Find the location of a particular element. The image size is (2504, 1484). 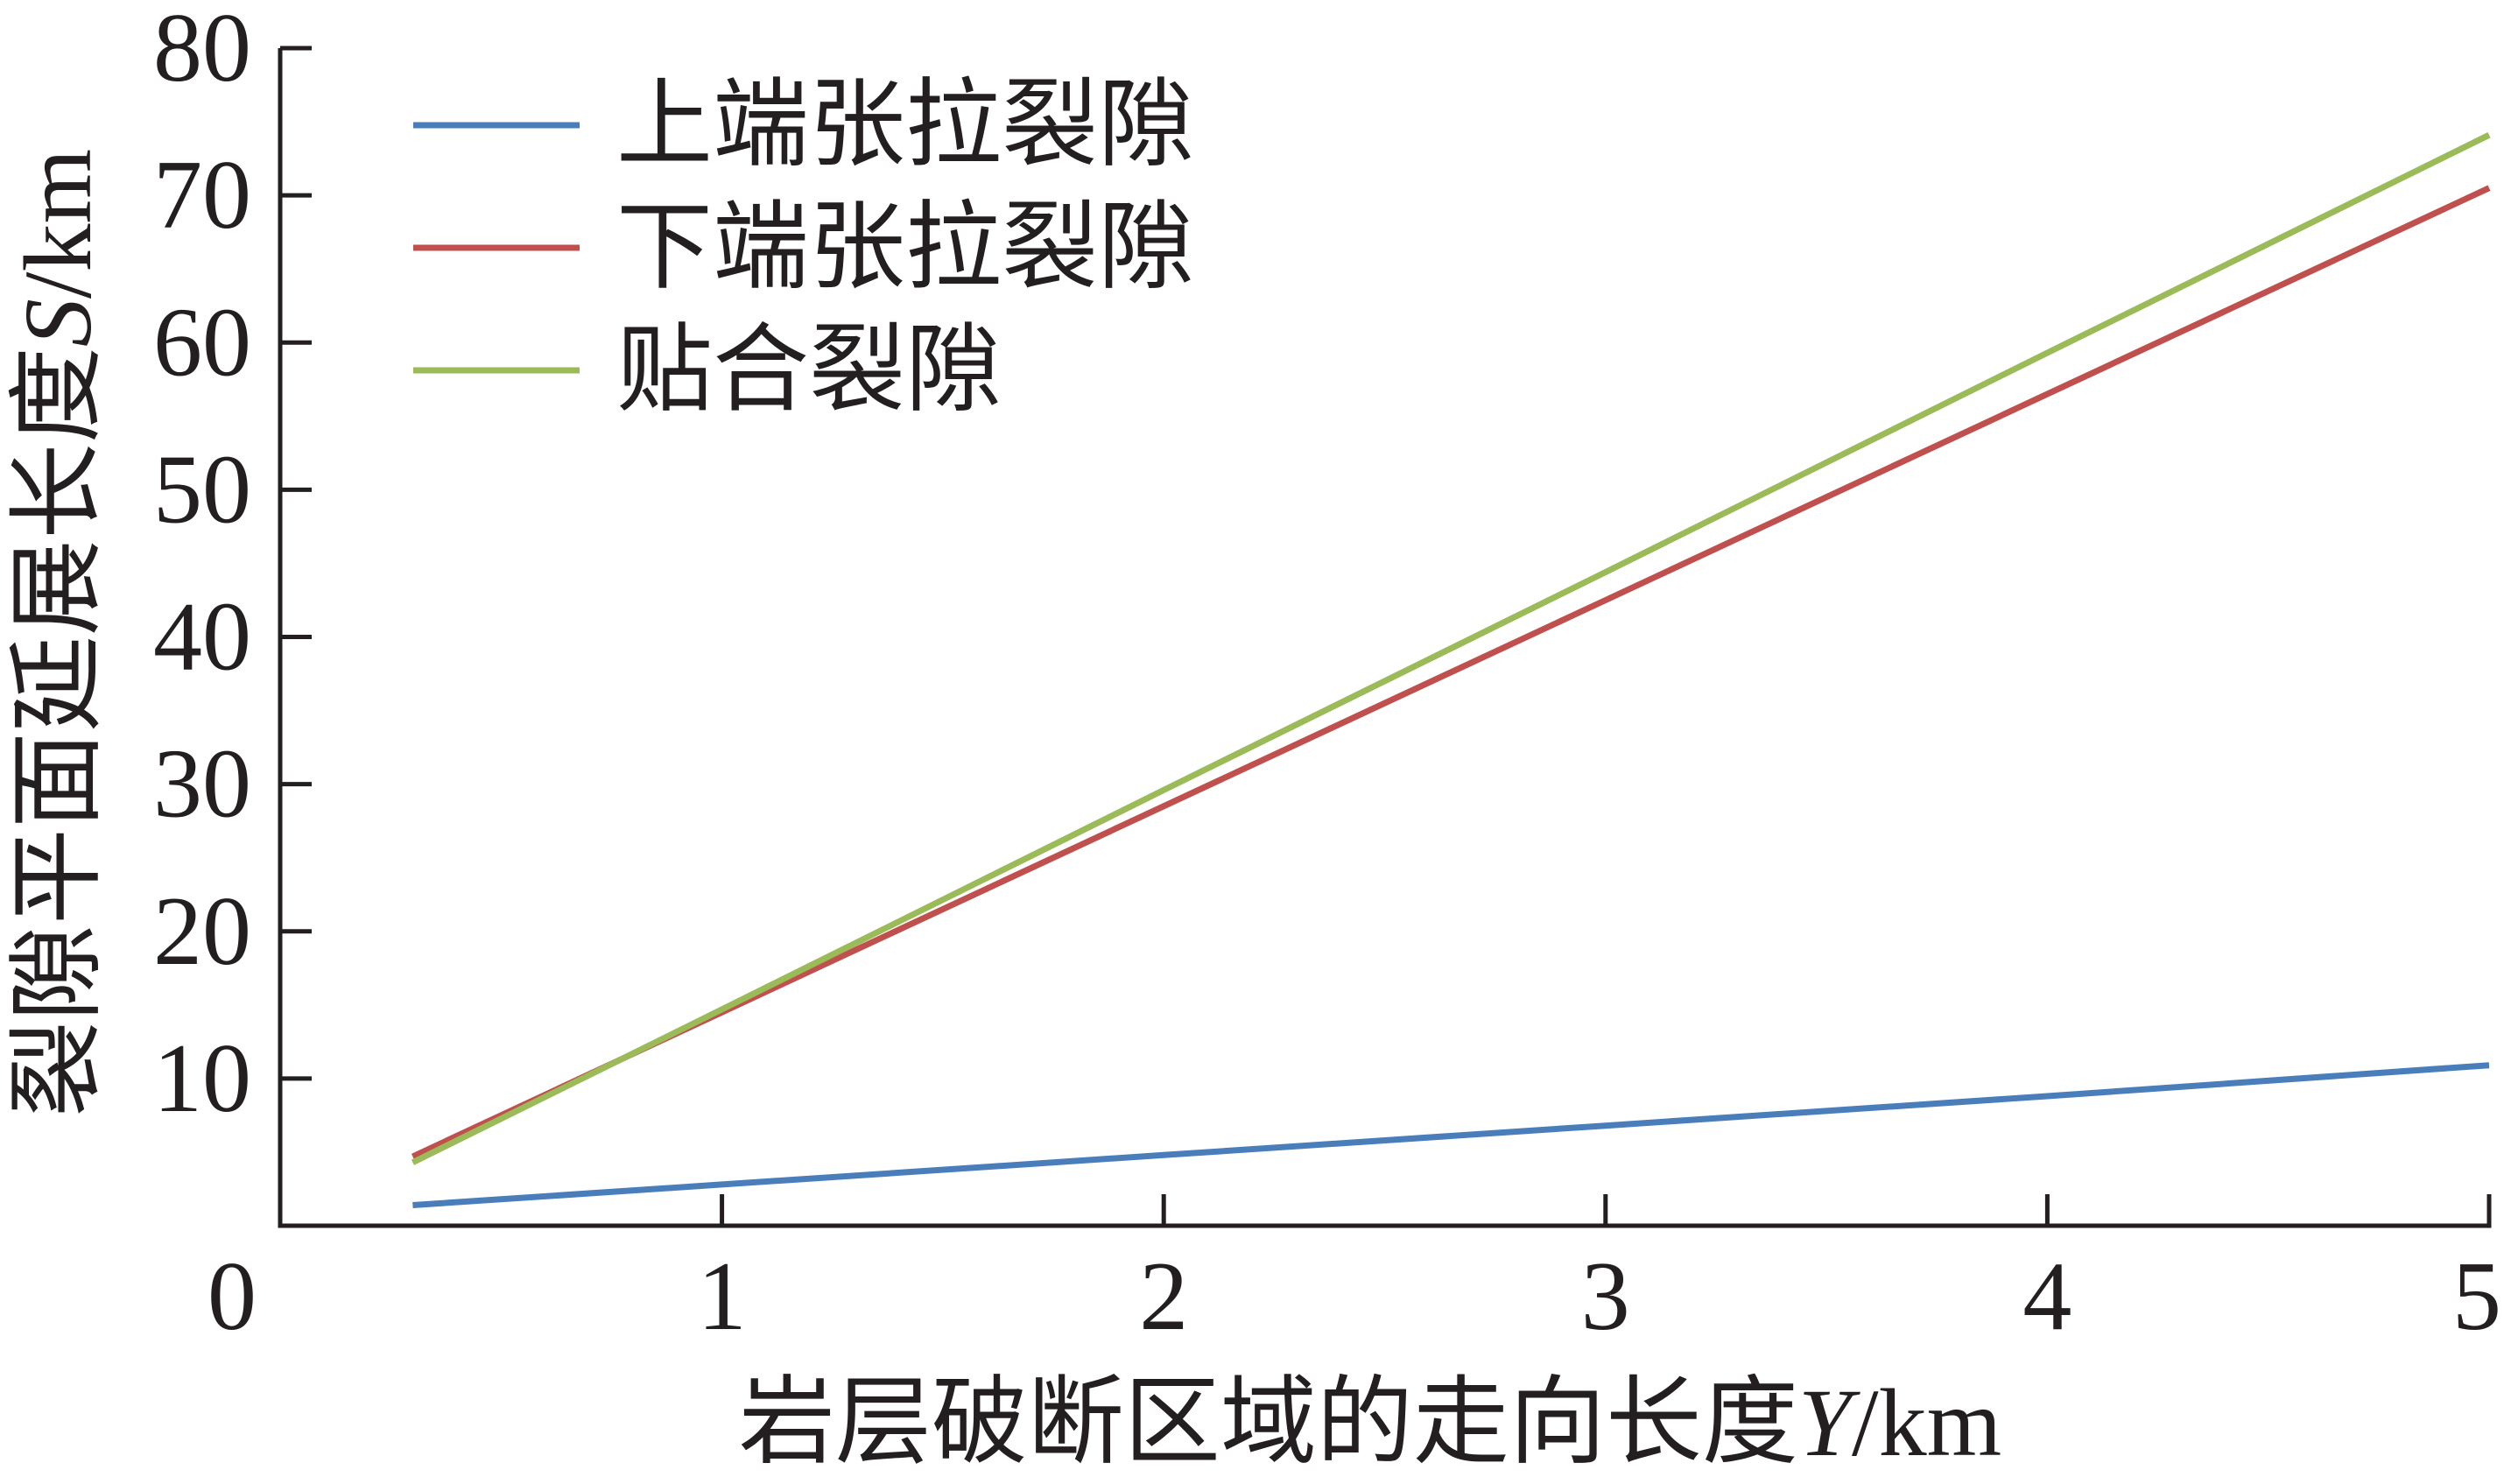

y-tick-label: 40 is located at coordinates (202, 637).